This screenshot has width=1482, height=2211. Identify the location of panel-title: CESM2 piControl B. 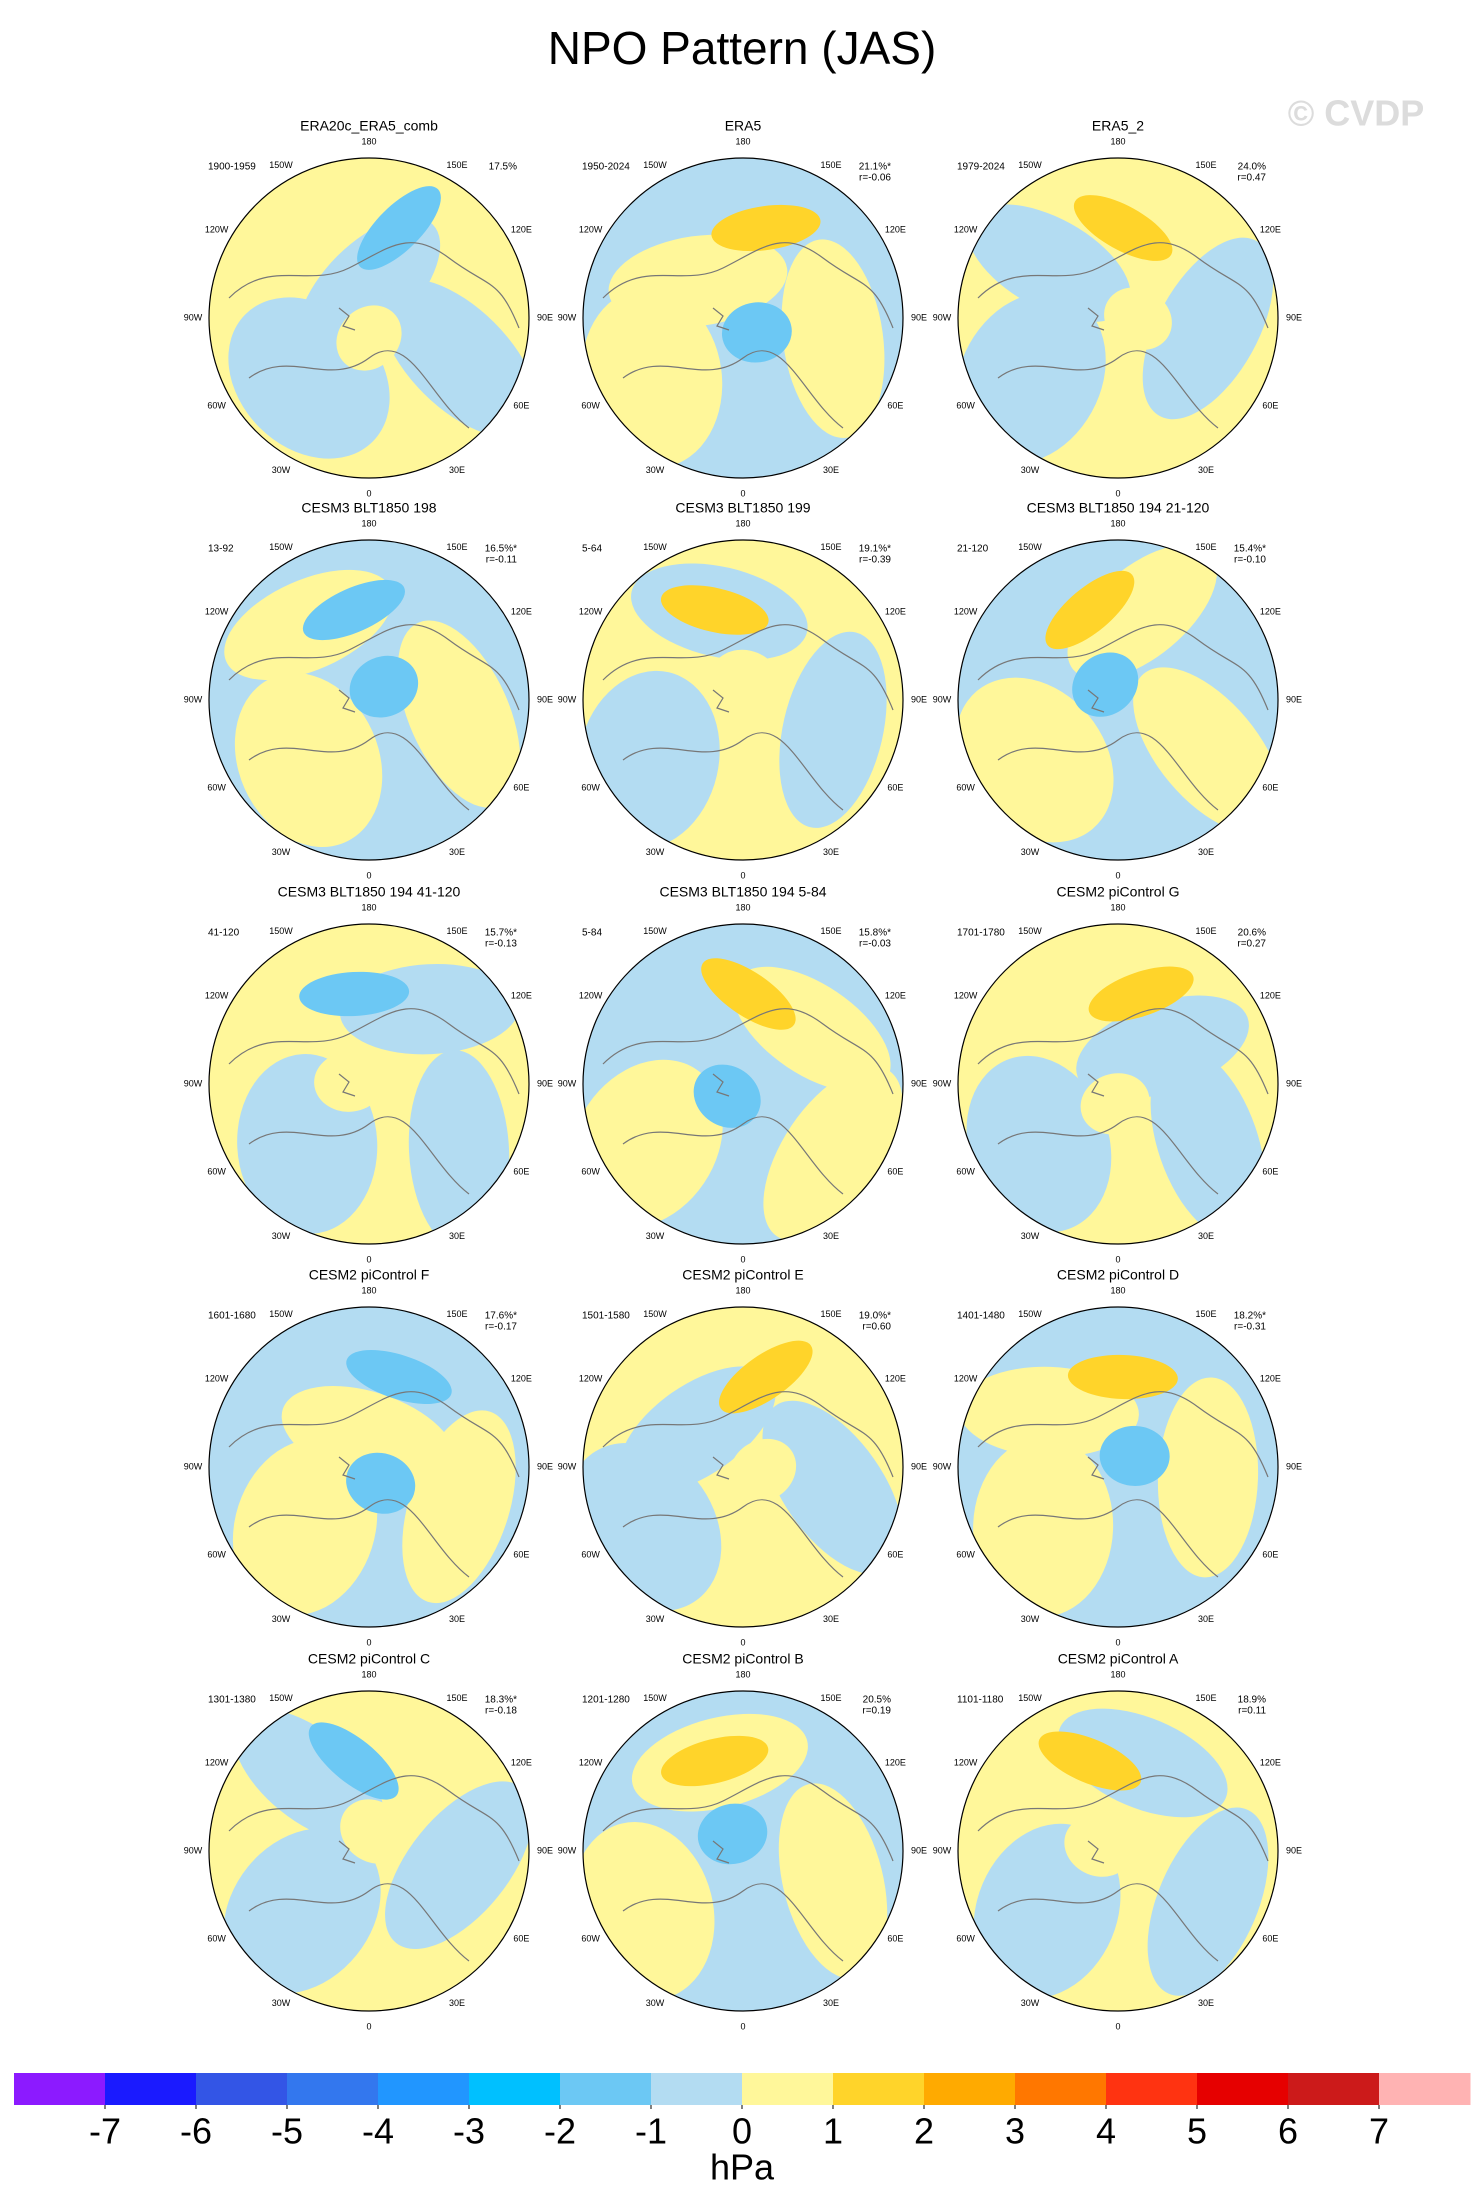
(742, 1659).